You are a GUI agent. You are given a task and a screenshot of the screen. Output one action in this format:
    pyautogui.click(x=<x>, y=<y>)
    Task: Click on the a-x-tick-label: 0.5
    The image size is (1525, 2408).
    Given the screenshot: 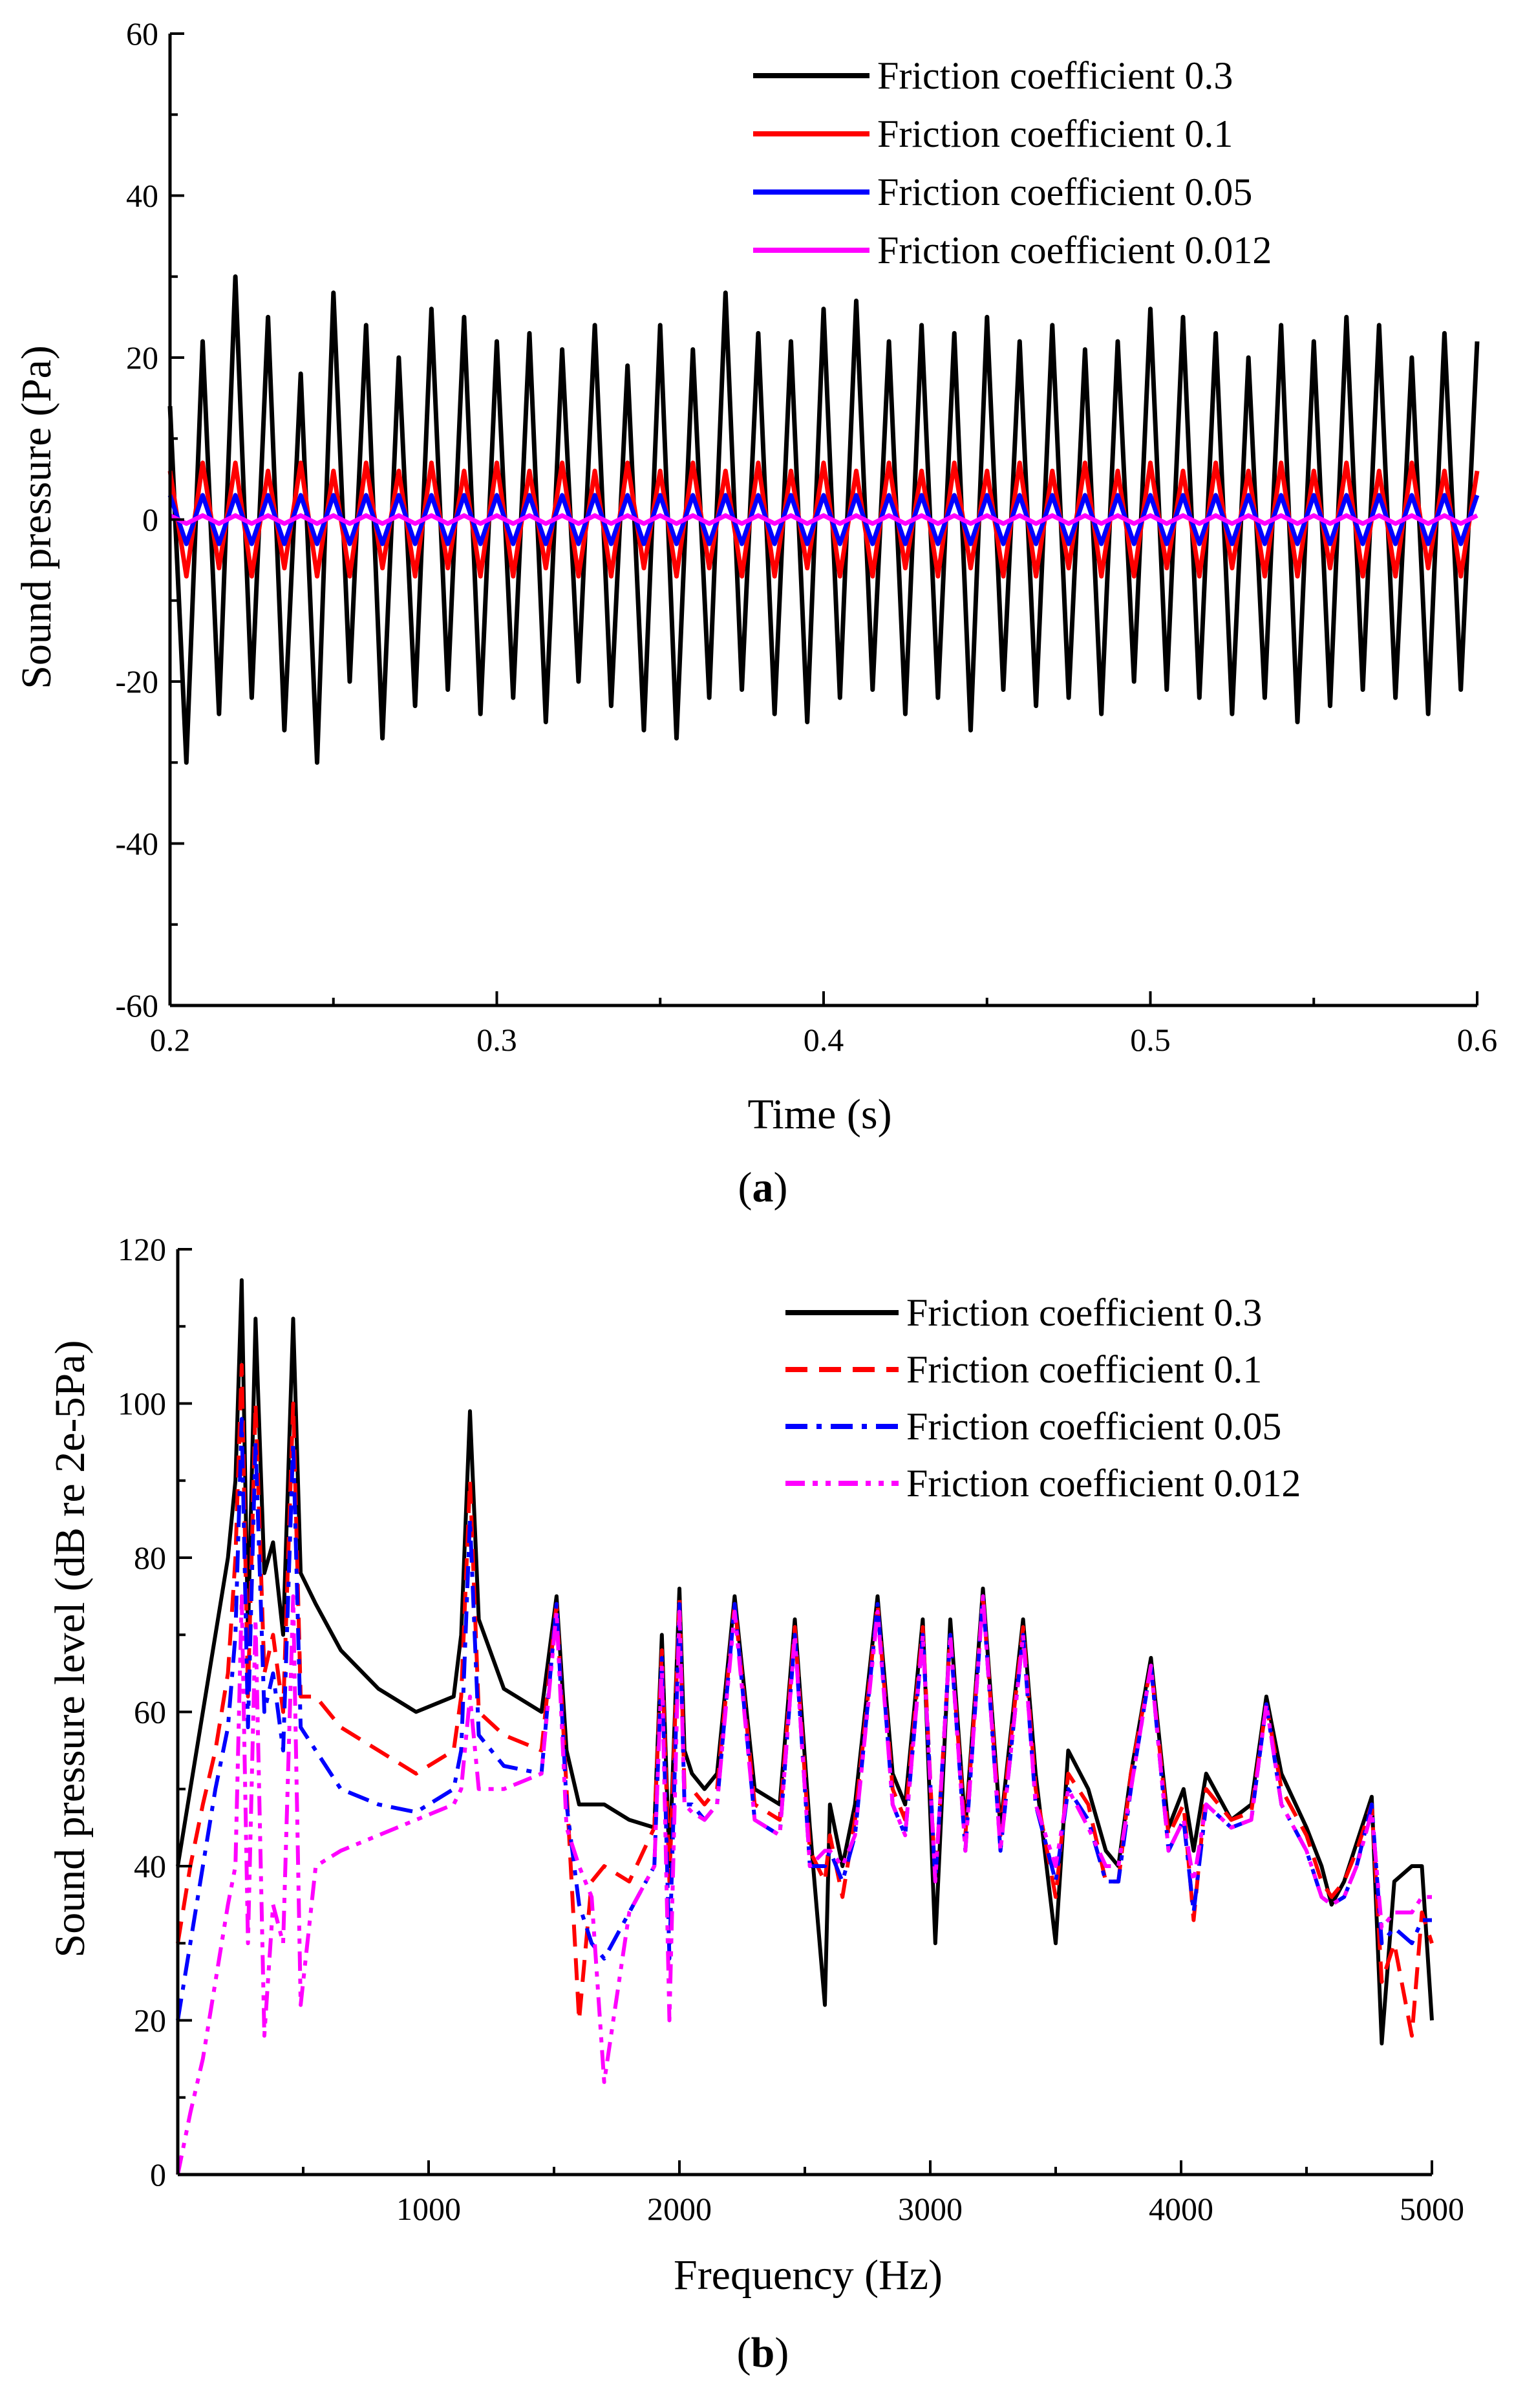 What is the action you would take?
    pyautogui.click(x=1150, y=1040)
    